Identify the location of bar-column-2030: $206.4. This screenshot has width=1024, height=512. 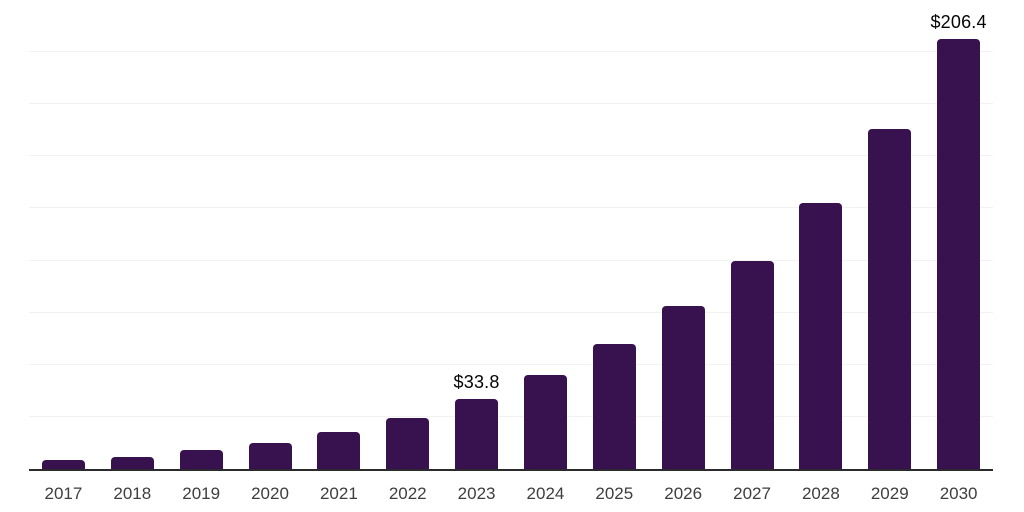
(958, 234).